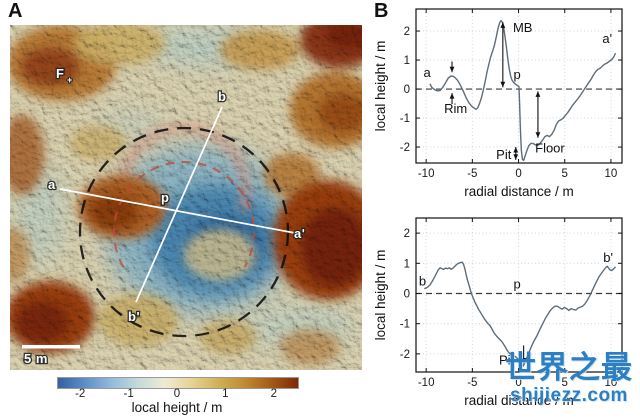  What do you see at coordinates (165, 197) in the screenshot?
I see `map-label-p: p` at bounding box center [165, 197].